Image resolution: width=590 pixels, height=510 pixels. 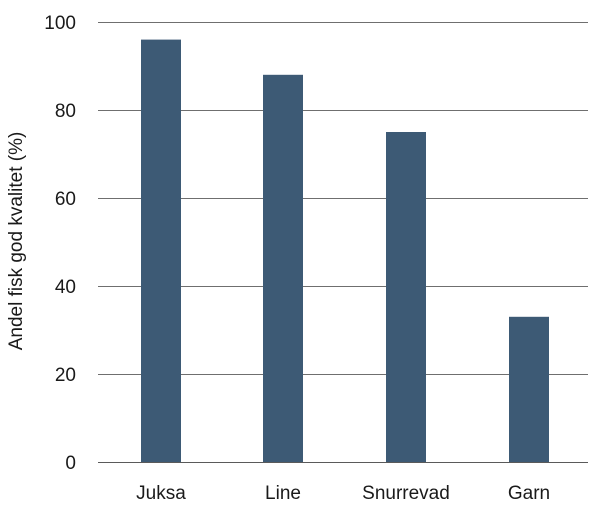 I want to click on y-tick-label: 100, so click(x=60, y=23).